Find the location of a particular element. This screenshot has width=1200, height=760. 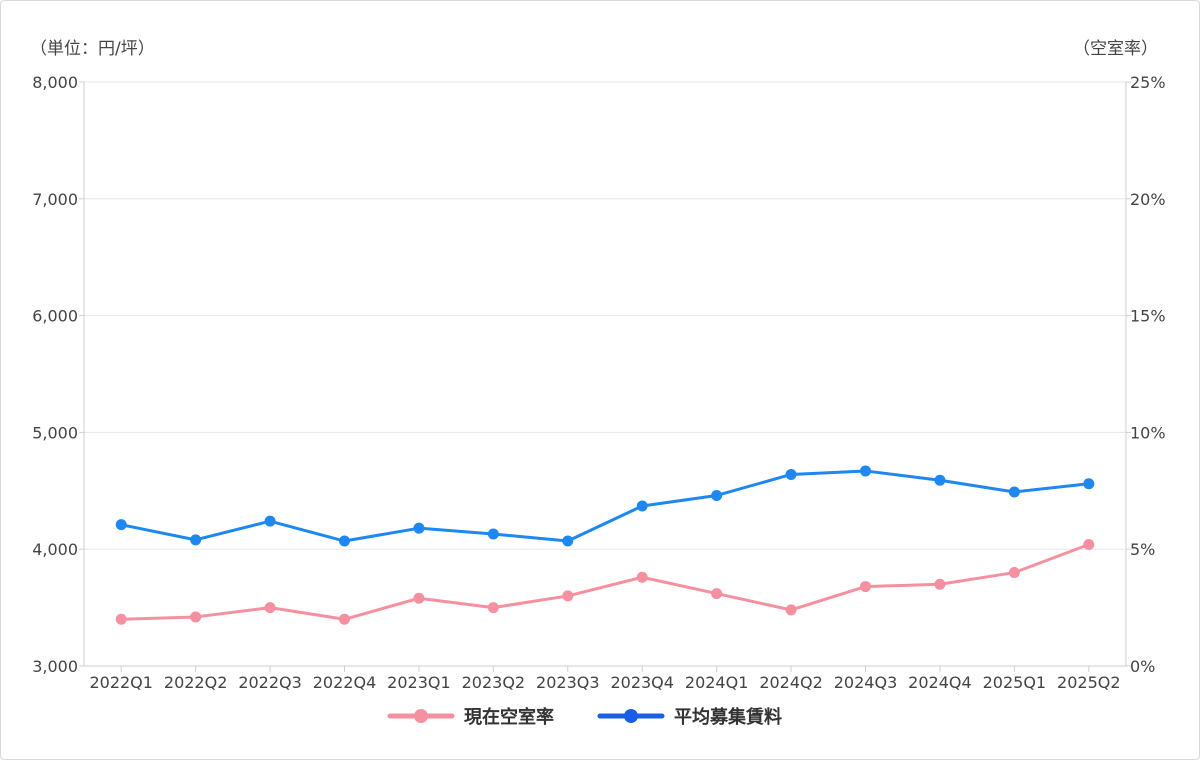

legend-item-1: 現在空室率 is located at coordinates (470, 717).